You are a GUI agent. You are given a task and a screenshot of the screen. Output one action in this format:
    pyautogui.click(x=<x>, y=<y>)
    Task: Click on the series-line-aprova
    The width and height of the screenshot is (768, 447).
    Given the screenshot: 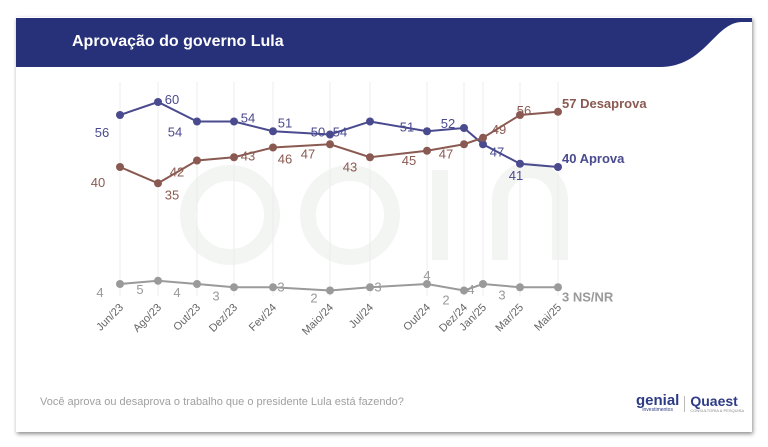 What is the action you would take?
    pyautogui.click(x=339, y=134)
    